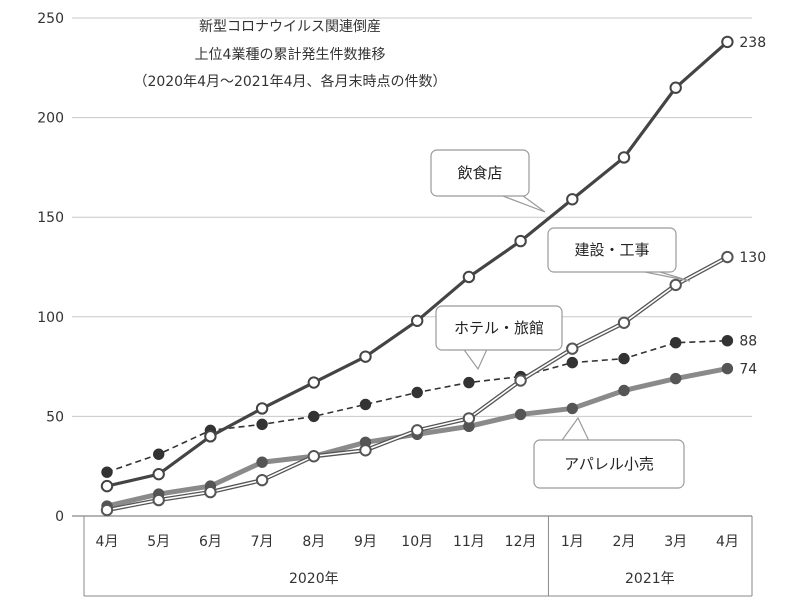 This screenshot has width=800, height=600. I want to click on x-tick-label: 8月, so click(313, 542).